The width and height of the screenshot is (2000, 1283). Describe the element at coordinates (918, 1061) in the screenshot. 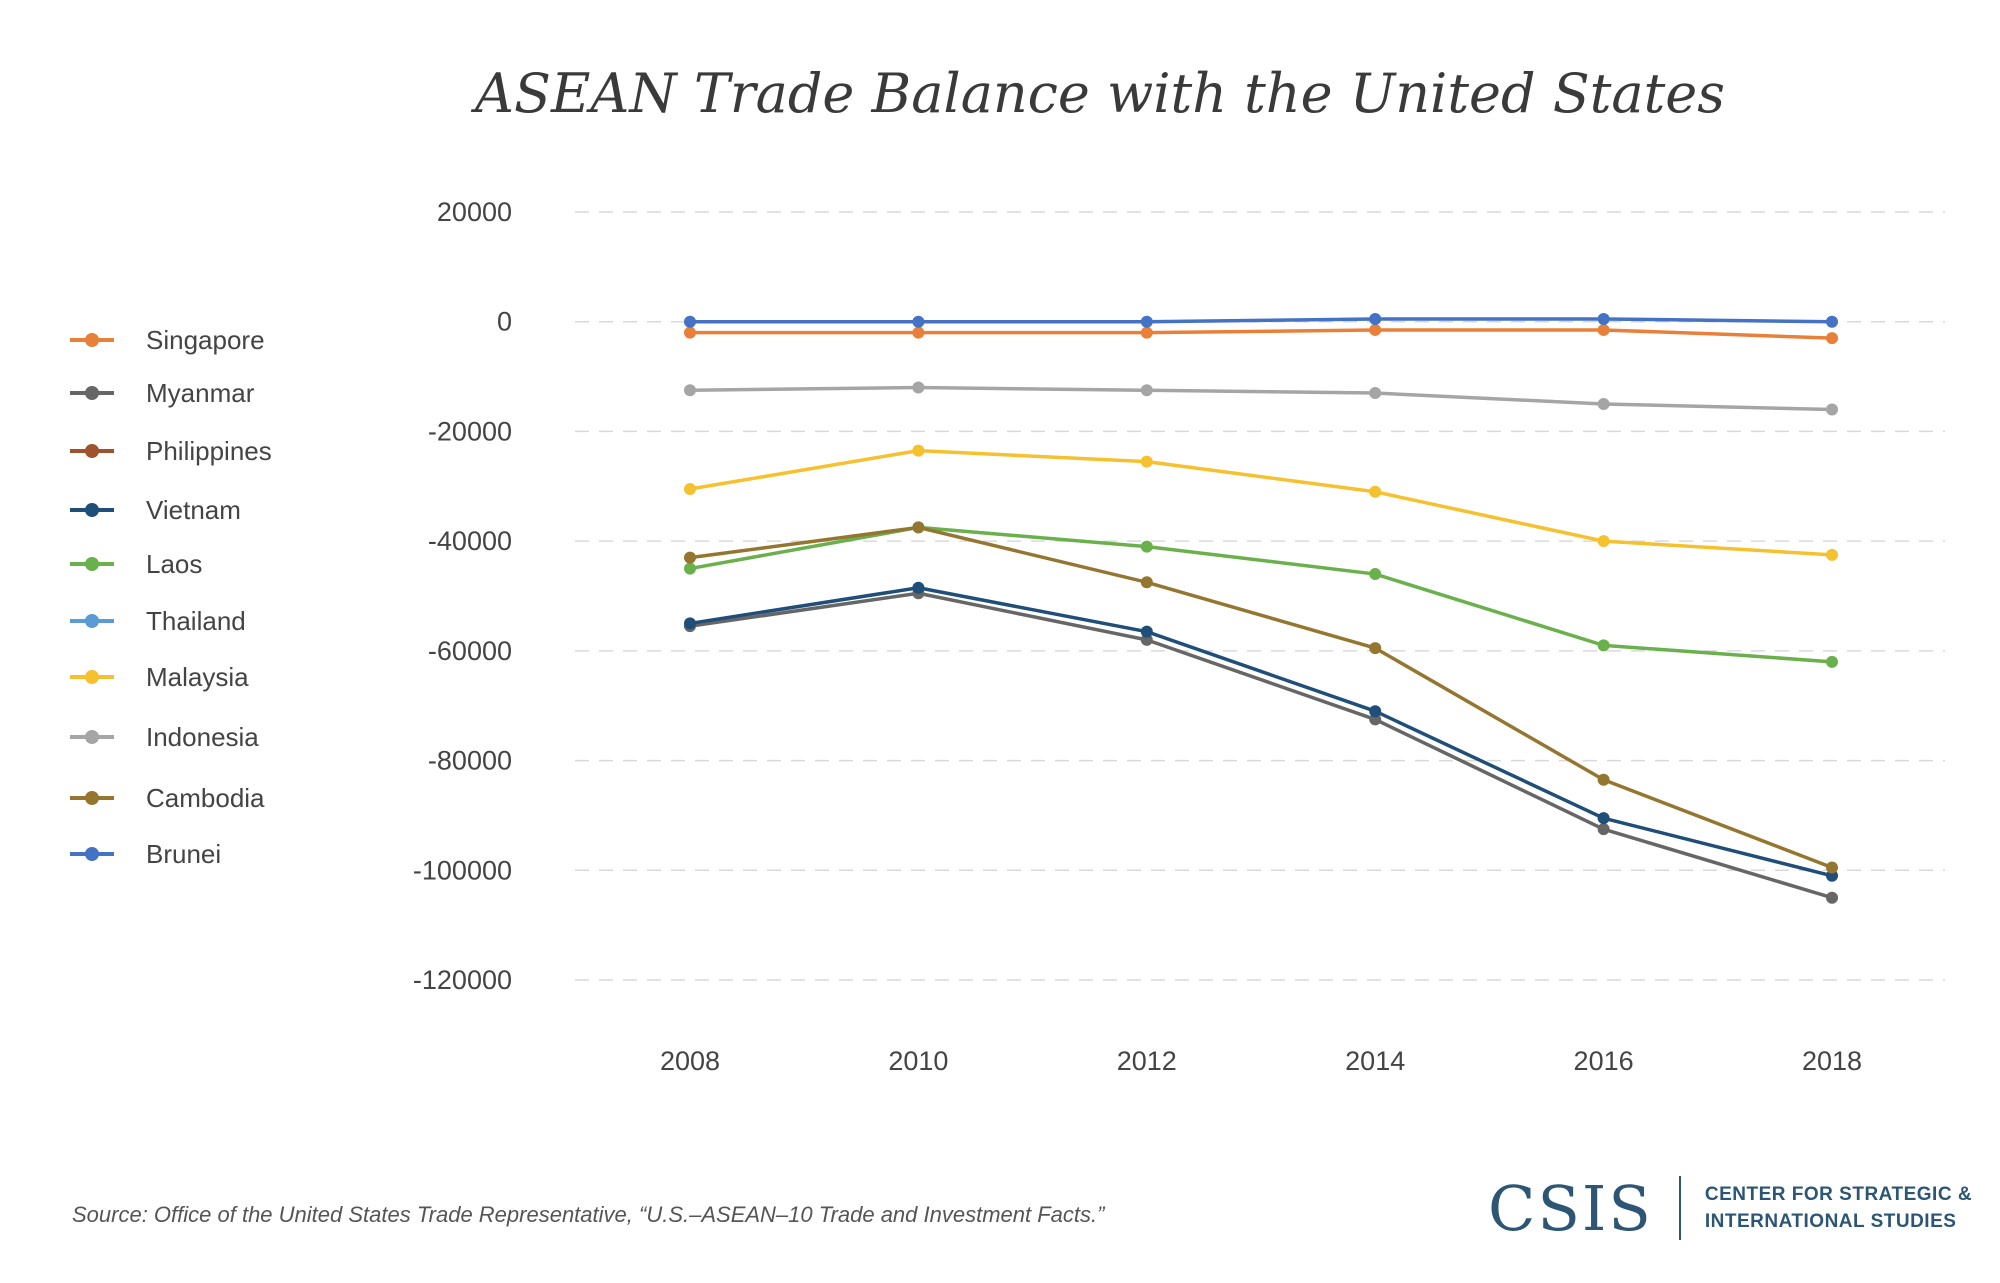

I see `x-tick-label: 2010` at that location.